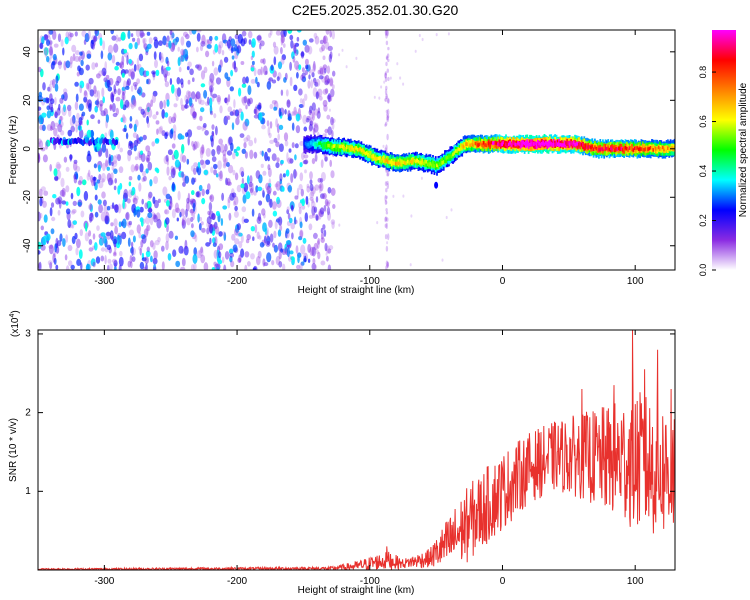 Image resolution: width=750 pixels, height=600 pixels. Describe the element at coordinates (635, 281) in the screenshot. I see `x-tick-label: 100` at that location.